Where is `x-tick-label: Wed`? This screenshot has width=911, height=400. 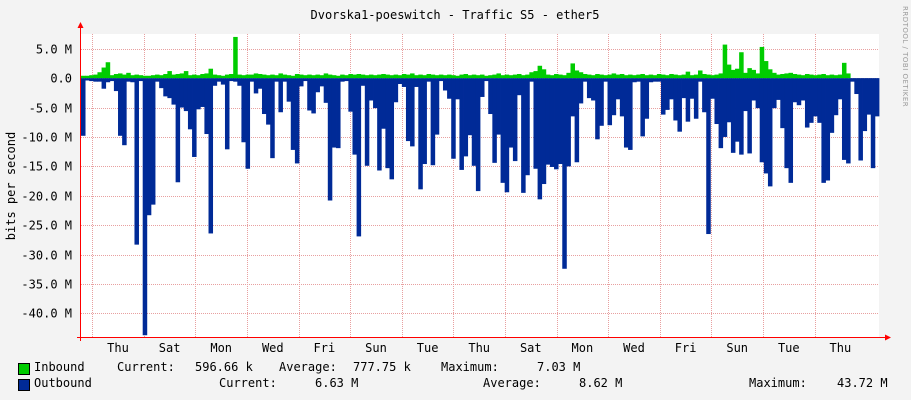 x-tick-label: Wed is located at coordinates (273, 348).